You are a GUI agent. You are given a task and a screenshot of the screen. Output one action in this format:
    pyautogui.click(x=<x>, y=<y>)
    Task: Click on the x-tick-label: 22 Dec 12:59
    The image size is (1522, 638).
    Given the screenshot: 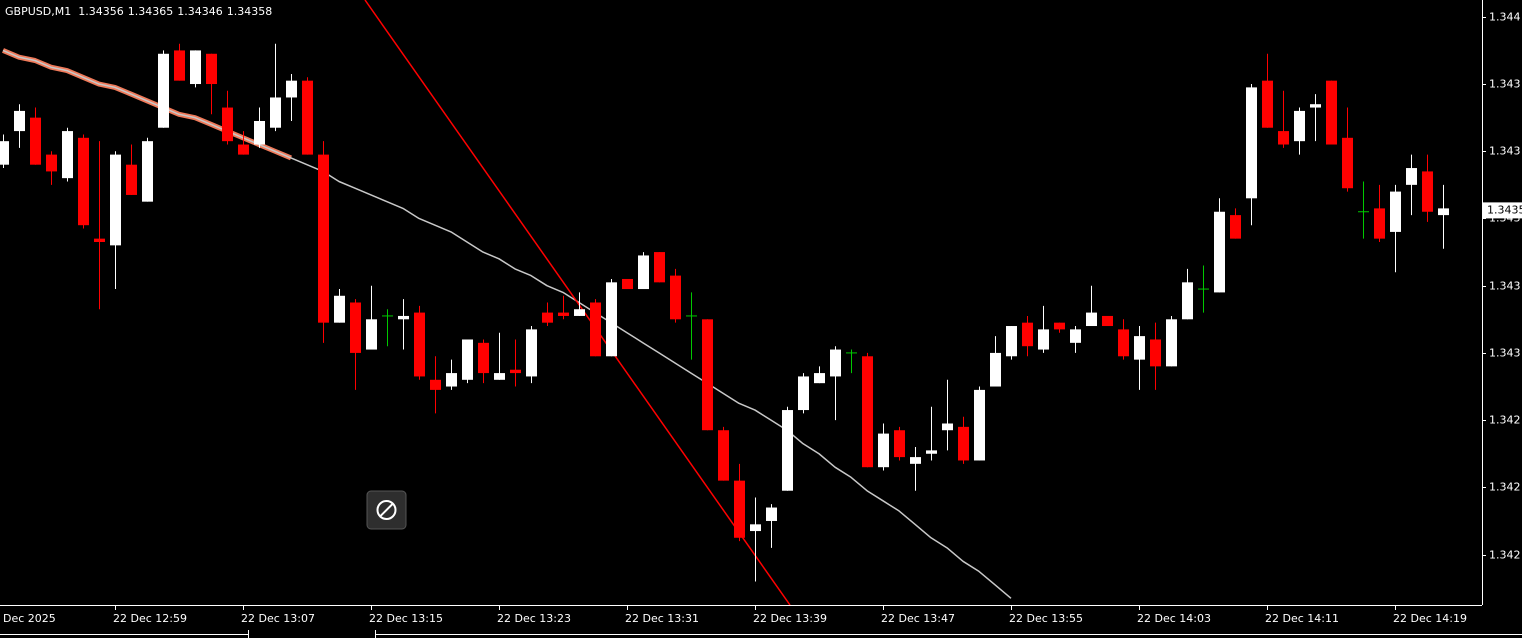 What is the action you would take?
    pyautogui.click(x=150, y=618)
    